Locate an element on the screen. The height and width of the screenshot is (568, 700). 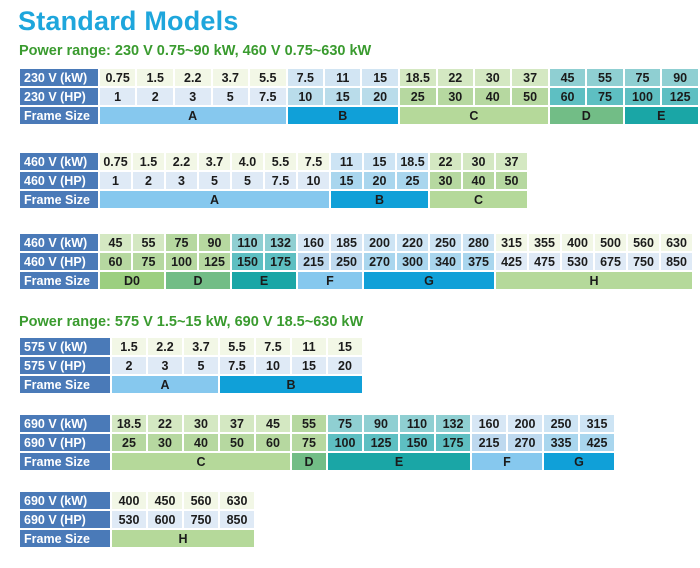
table-cell: 4.0 is located at coordinates (247, 161).